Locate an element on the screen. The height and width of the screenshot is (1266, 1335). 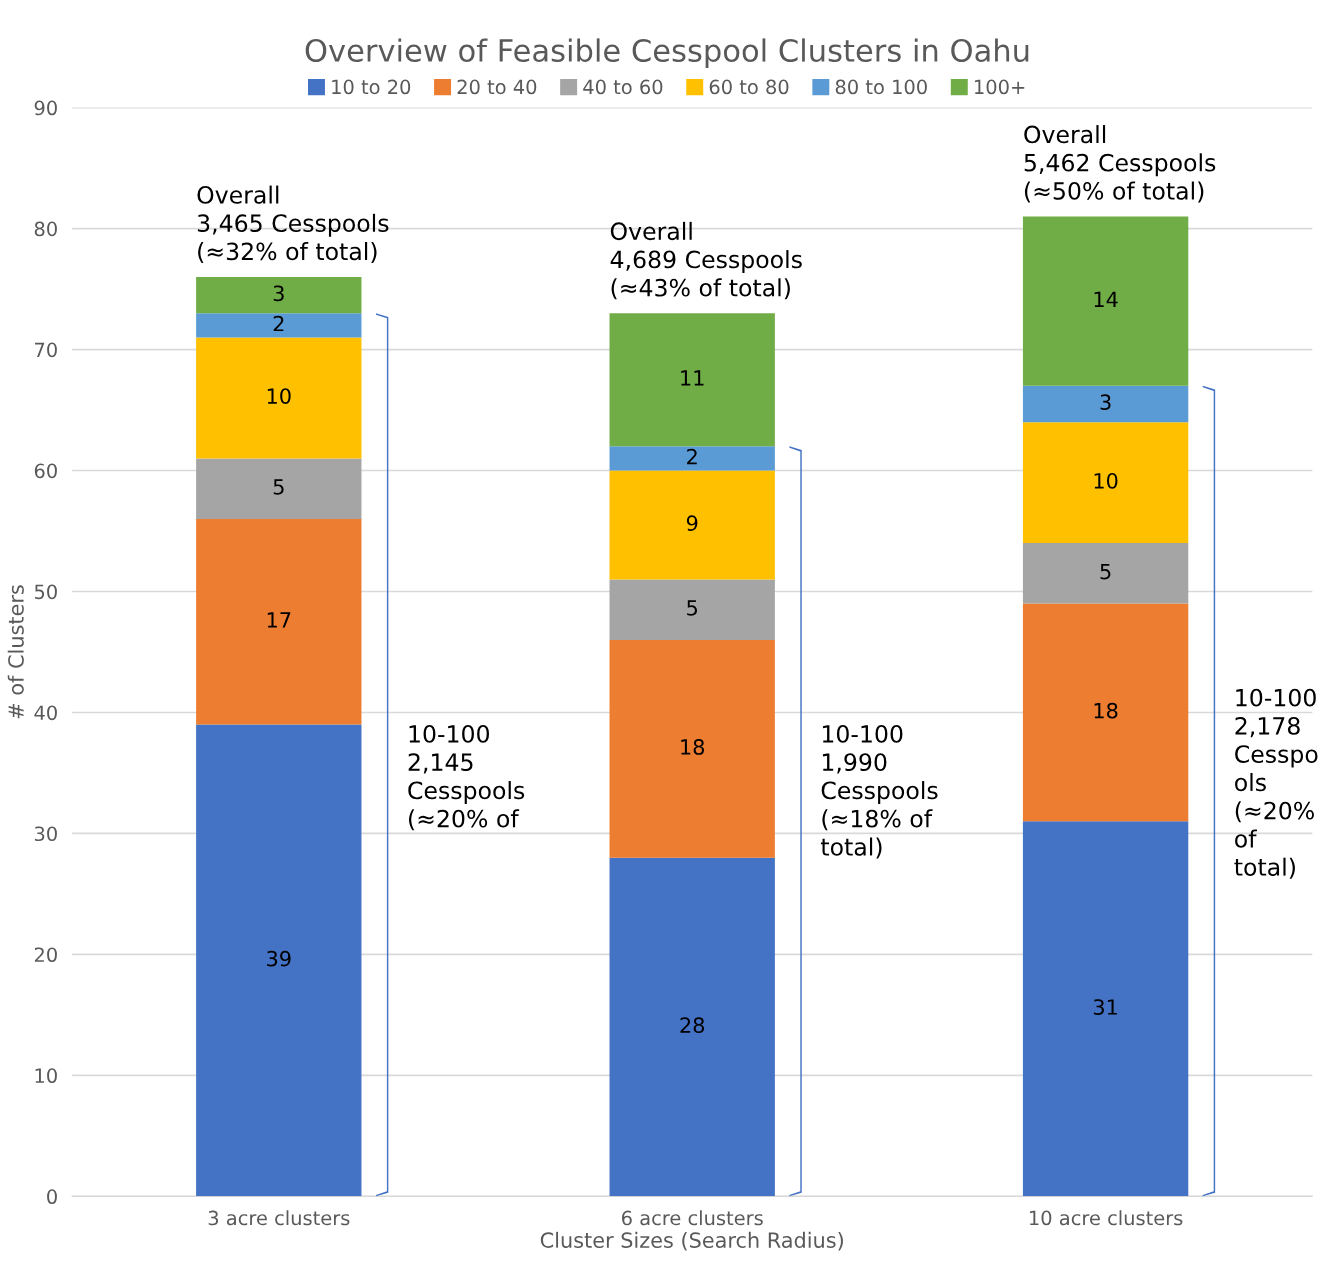
data-label: 9 is located at coordinates (692, 523).